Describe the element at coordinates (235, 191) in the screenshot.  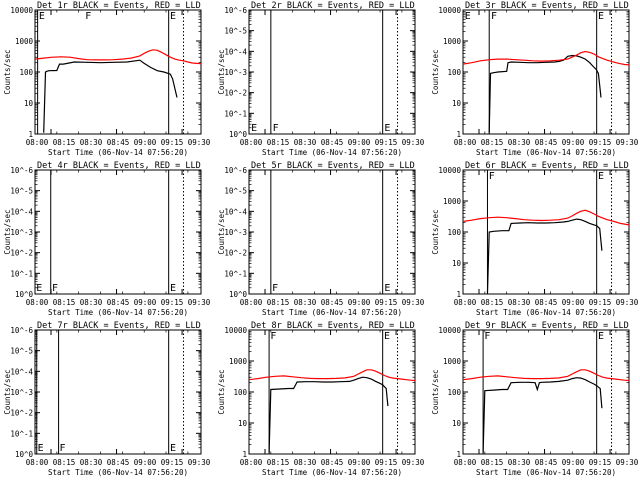
I see `y-tick-label: 10^-5` at that location.